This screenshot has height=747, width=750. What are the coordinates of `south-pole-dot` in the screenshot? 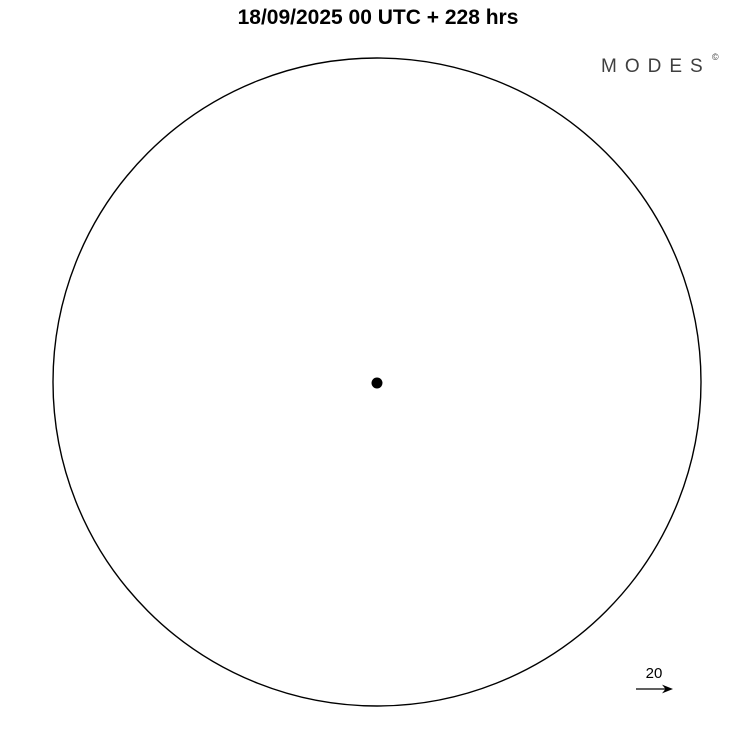 It's located at (377, 383).